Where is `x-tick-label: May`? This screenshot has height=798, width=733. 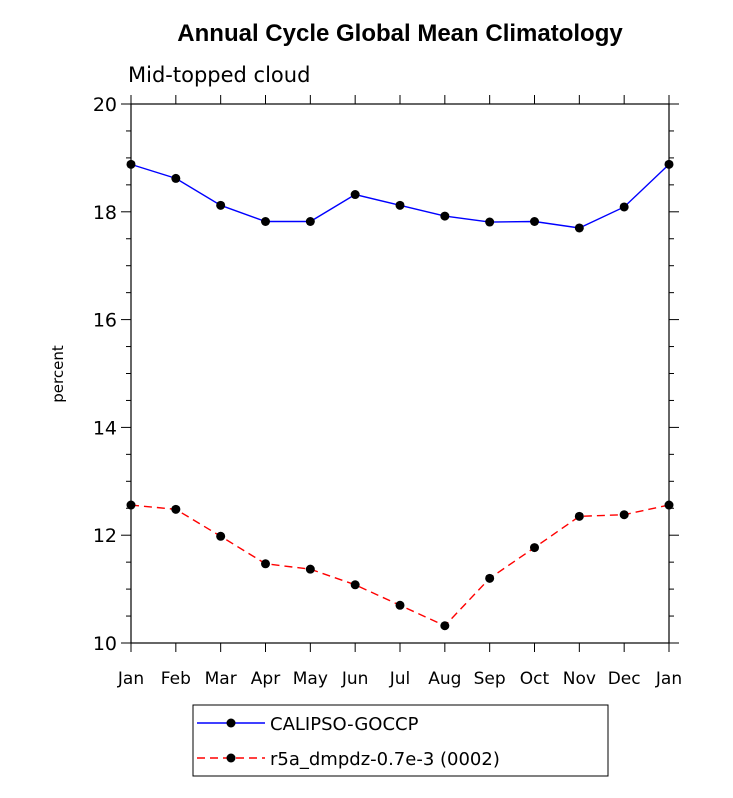 x-tick-label: May is located at coordinates (310, 679).